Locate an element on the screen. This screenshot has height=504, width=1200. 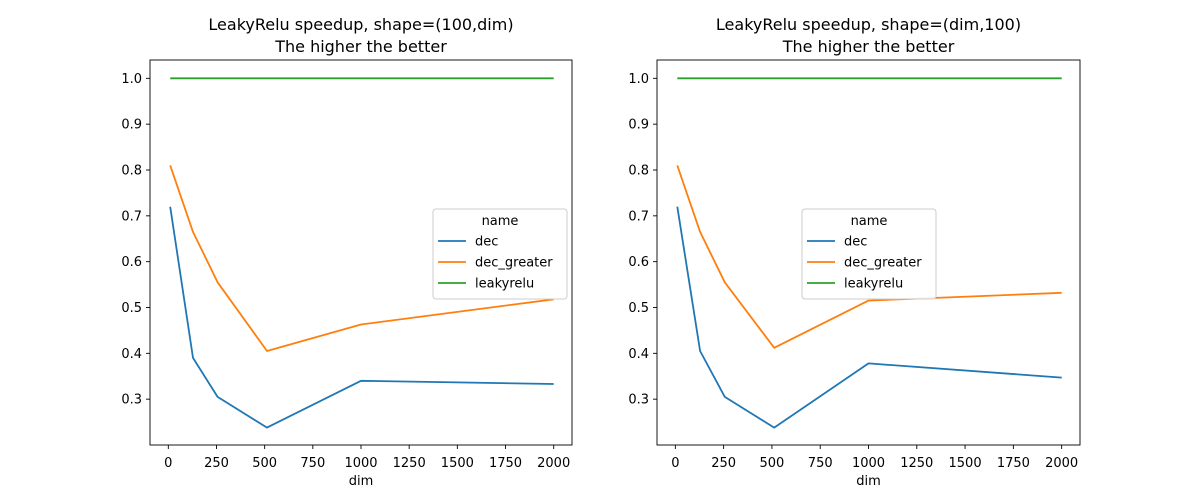
series-line-dec-greater is located at coordinates (361, 258).